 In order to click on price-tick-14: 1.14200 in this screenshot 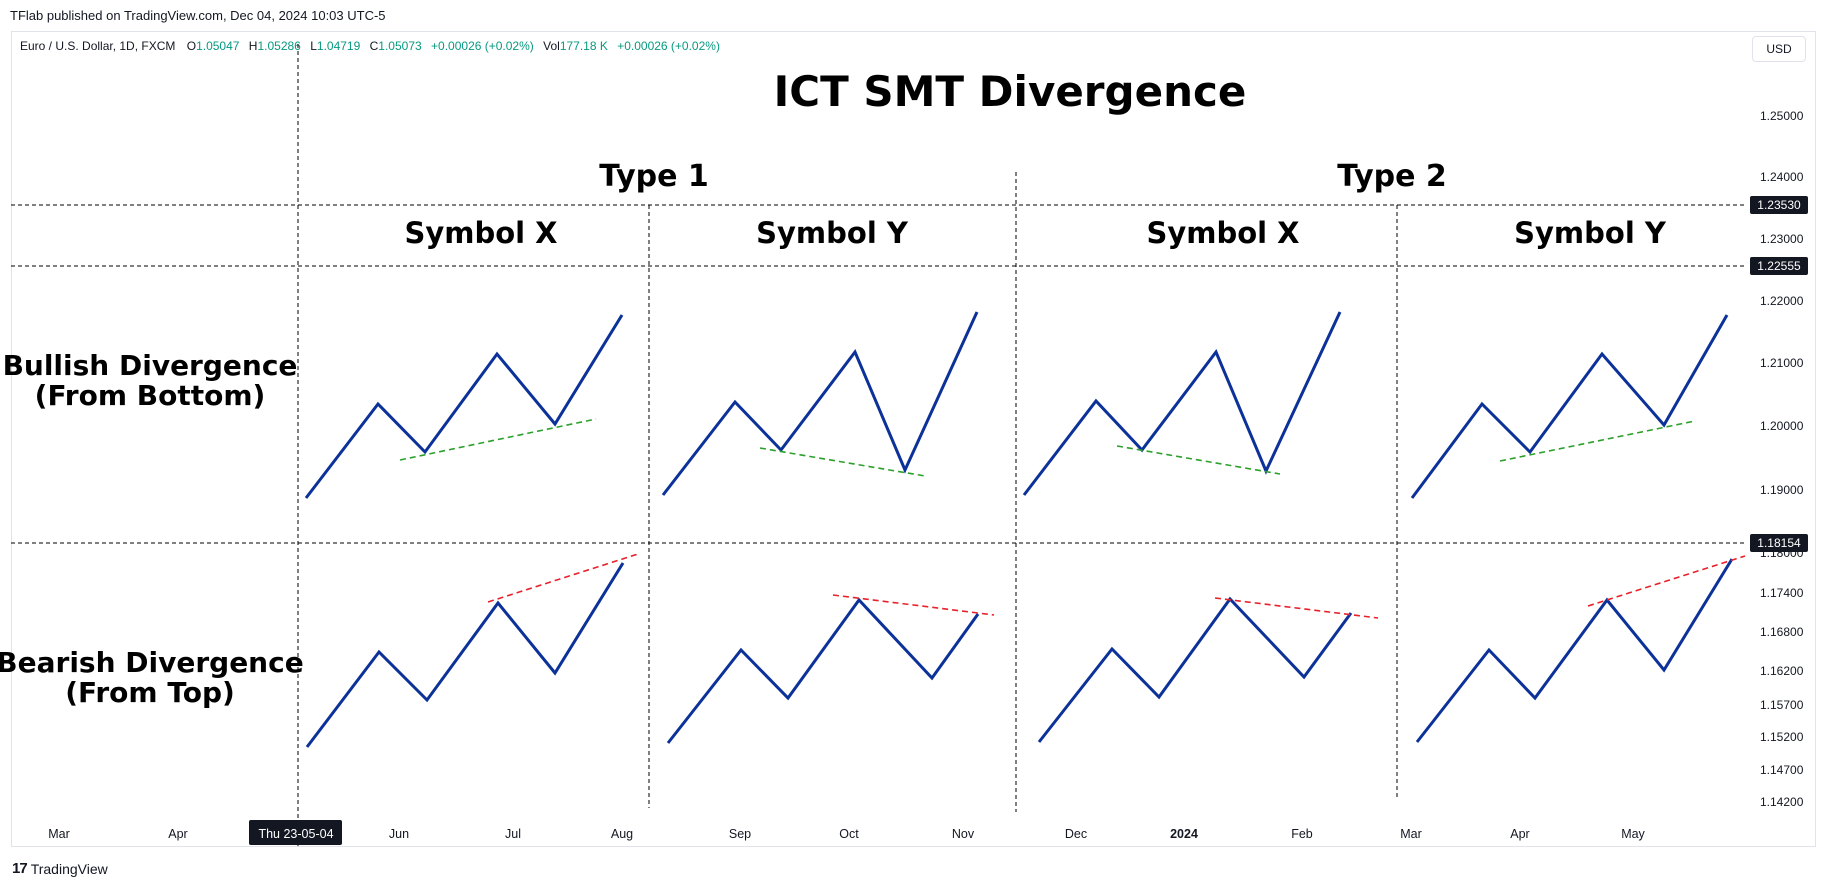, I will do `click(1782, 802)`.